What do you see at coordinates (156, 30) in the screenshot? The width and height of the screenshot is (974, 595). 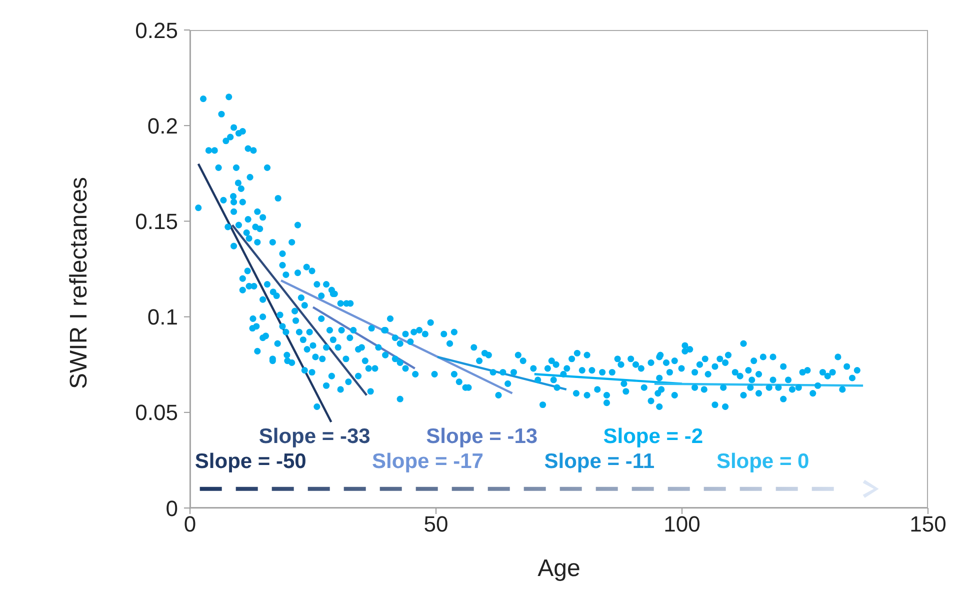 I see `y-tick-label: 0.25` at bounding box center [156, 30].